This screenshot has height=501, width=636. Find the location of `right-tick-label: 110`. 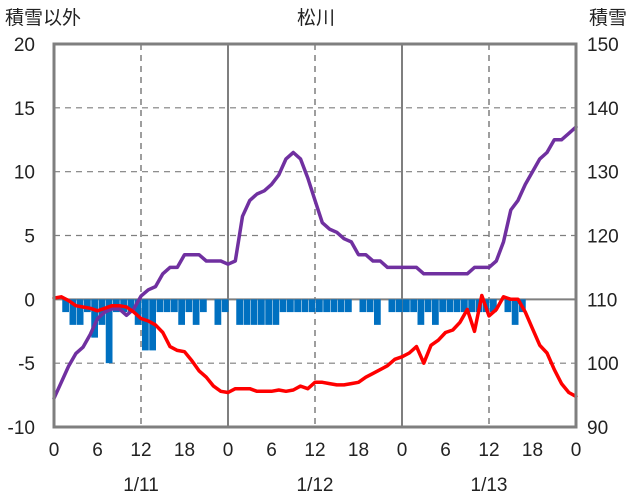

right-tick-label: 110 is located at coordinates (602, 300).